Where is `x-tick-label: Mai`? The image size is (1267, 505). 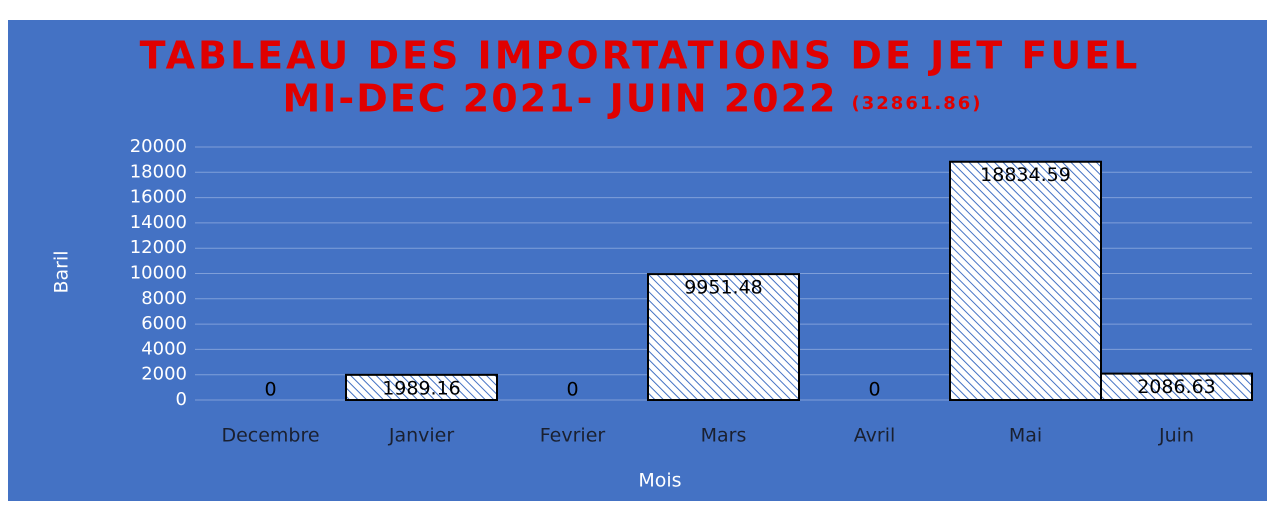
x-tick-label: Mai is located at coordinates (1025, 436).